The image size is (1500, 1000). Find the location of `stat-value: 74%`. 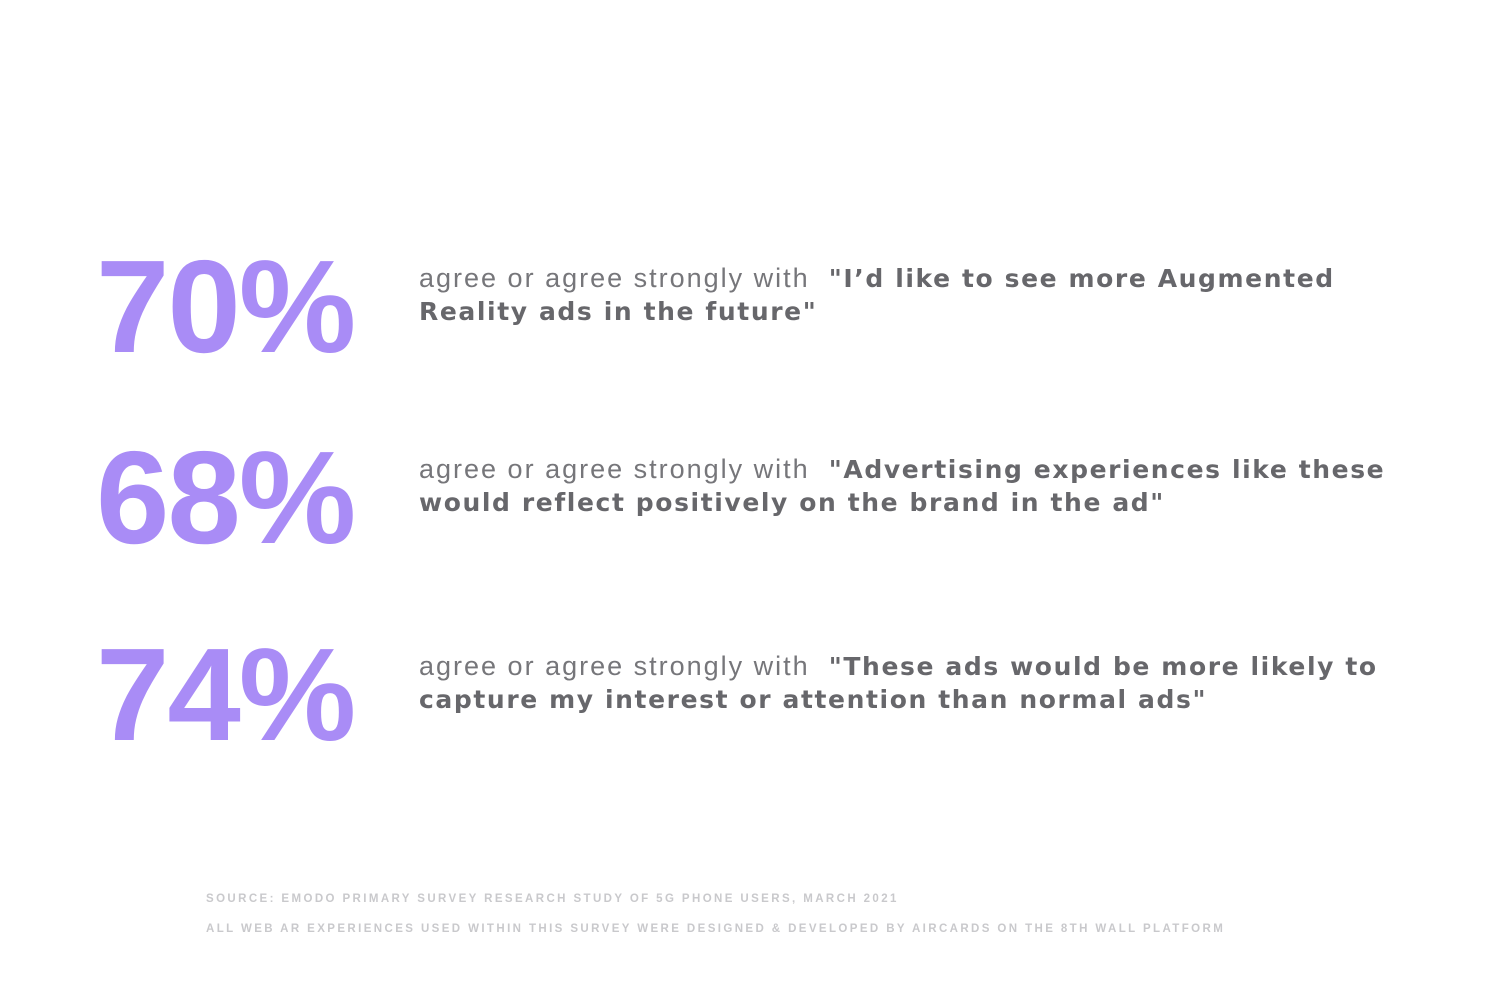

stat-value: 74% is located at coordinates (226, 694).